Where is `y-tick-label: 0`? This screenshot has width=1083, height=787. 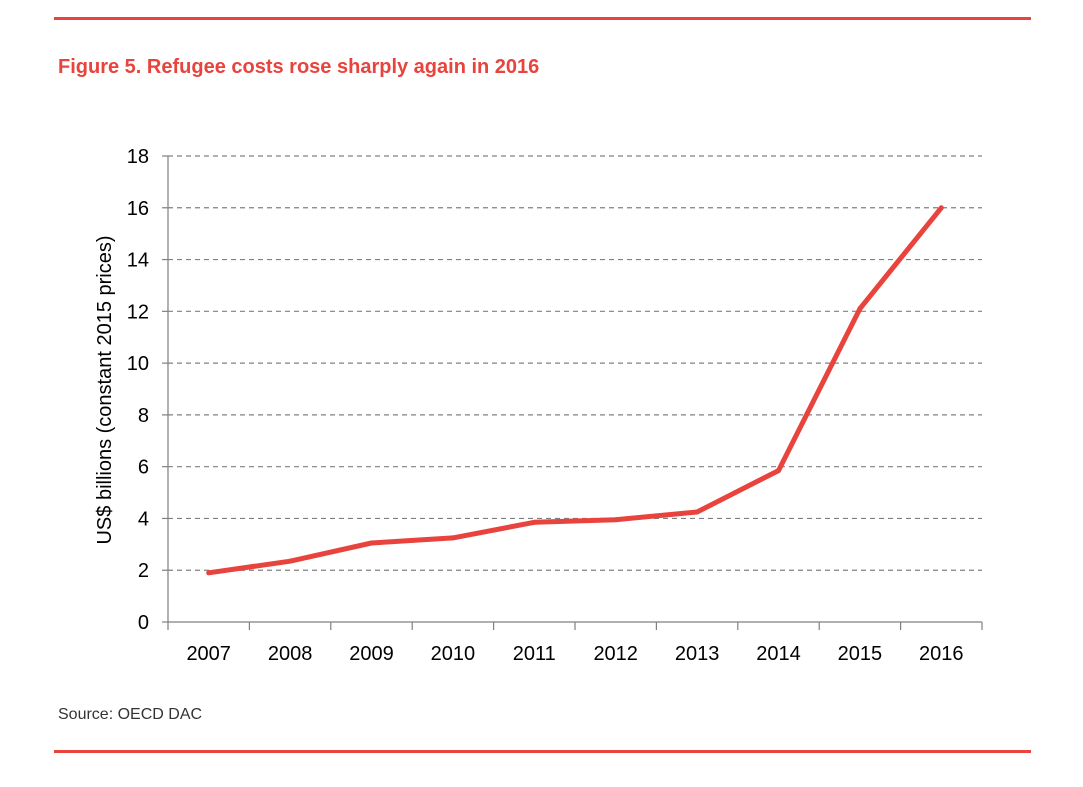 y-tick-label: 0 is located at coordinates (143, 623).